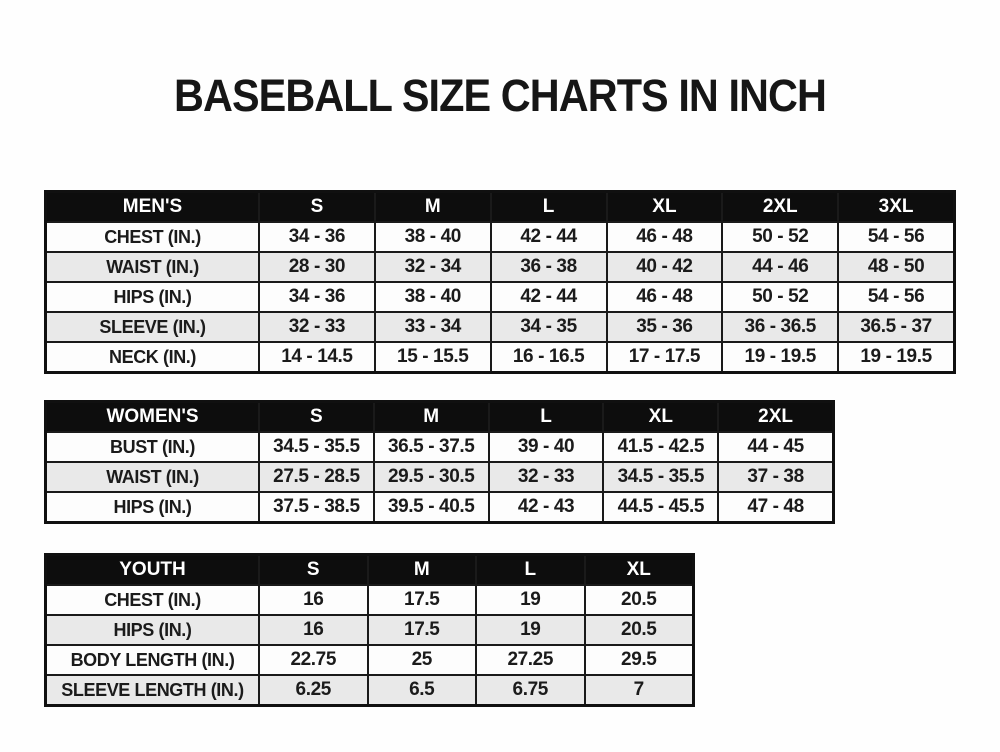 The image size is (1000, 752). I want to click on table-row-sleeve-length: SLEEVE LENGTH (IN.) 6.25 6.5 6.75 7, so click(369, 690).